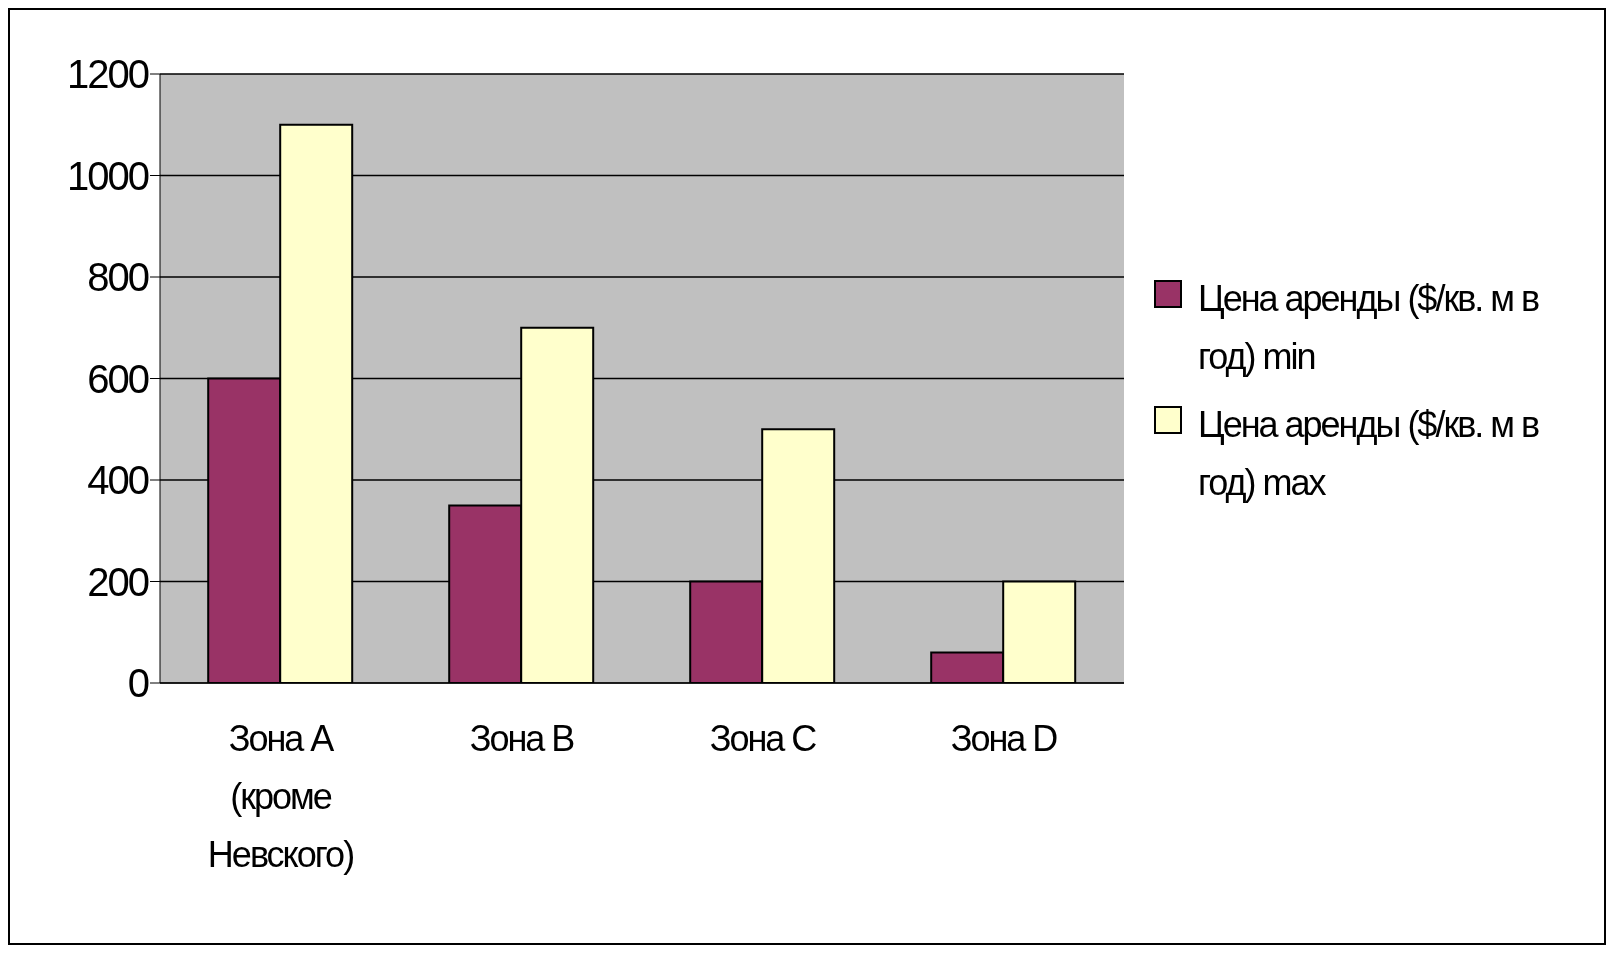  Describe the element at coordinates (1369, 328) in the screenshot. I see `legend-label: Цена аренды ($/кв. м в год) min` at that location.